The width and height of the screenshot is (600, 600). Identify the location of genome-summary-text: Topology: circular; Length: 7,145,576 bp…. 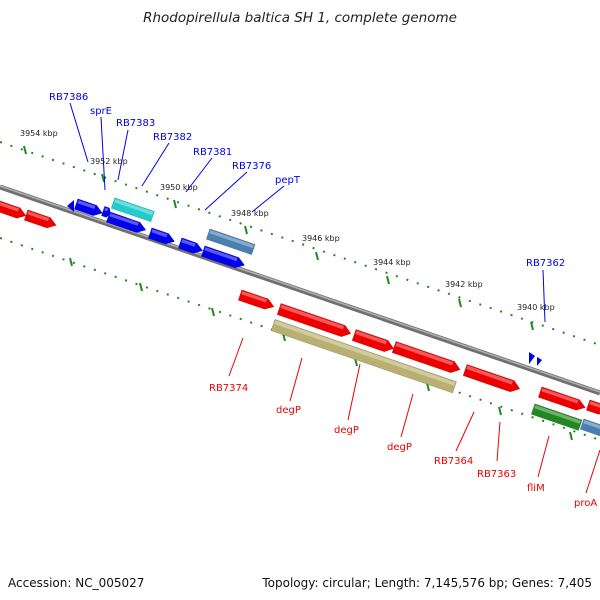
(427, 583).